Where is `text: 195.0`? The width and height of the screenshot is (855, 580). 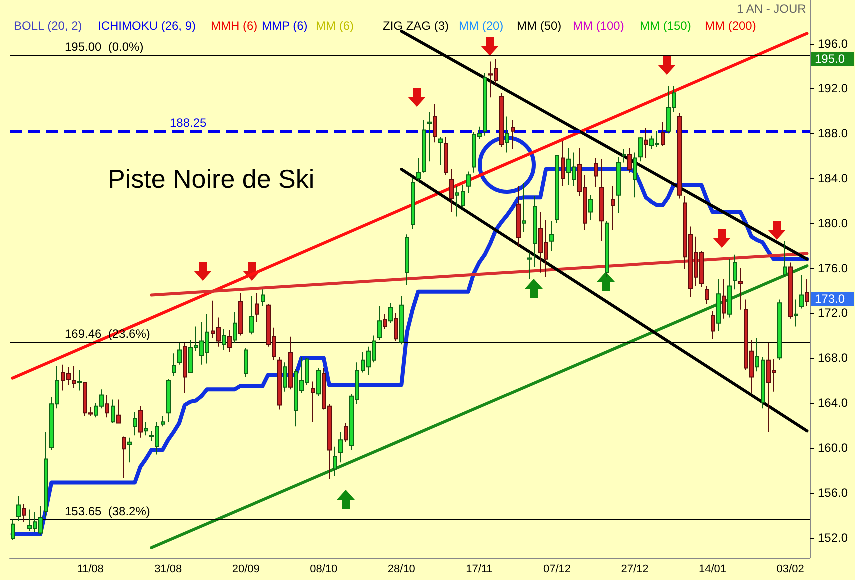 text: 195.0 is located at coordinates (830, 59).